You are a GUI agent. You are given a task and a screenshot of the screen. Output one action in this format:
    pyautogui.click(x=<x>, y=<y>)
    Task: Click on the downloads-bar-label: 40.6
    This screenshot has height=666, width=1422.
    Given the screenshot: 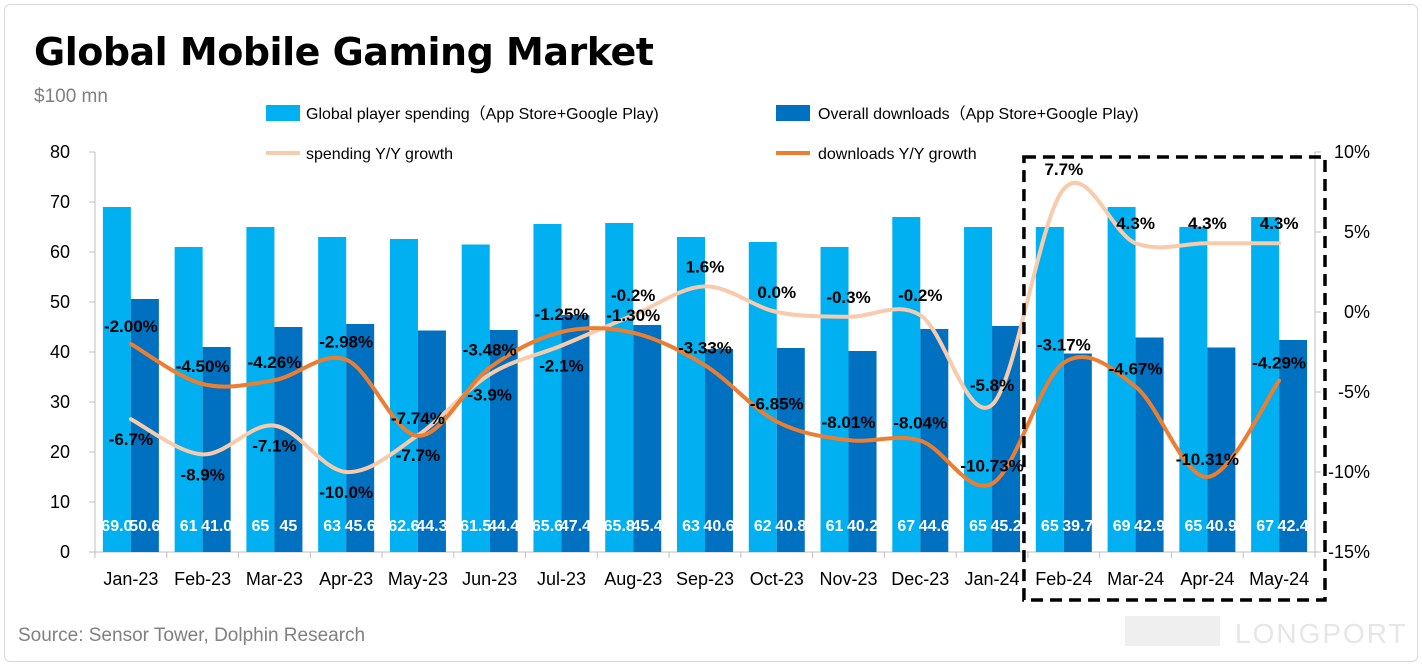 What is the action you would take?
    pyautogui.click(x=718, y=526)
    